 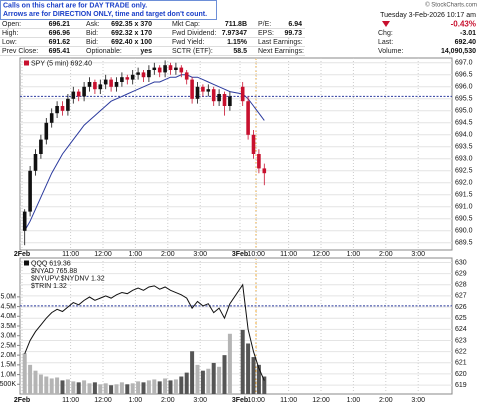 What do you see at coordinates (463, 24) in the screenshot?
I see `change-pct: -0.43%` at bounding box center [463, 24].